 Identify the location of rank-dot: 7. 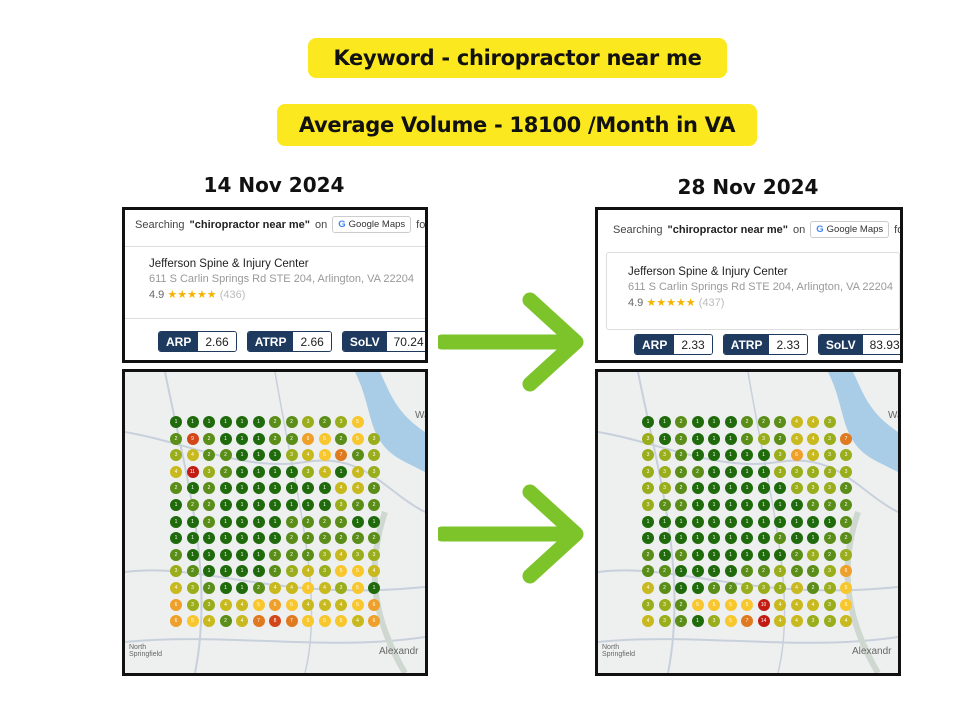
(846, 438).